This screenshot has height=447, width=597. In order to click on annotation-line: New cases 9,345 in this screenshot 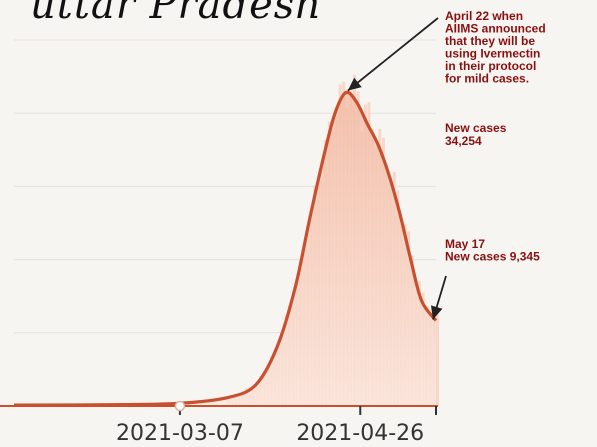, I will do `click(492, 257)`.